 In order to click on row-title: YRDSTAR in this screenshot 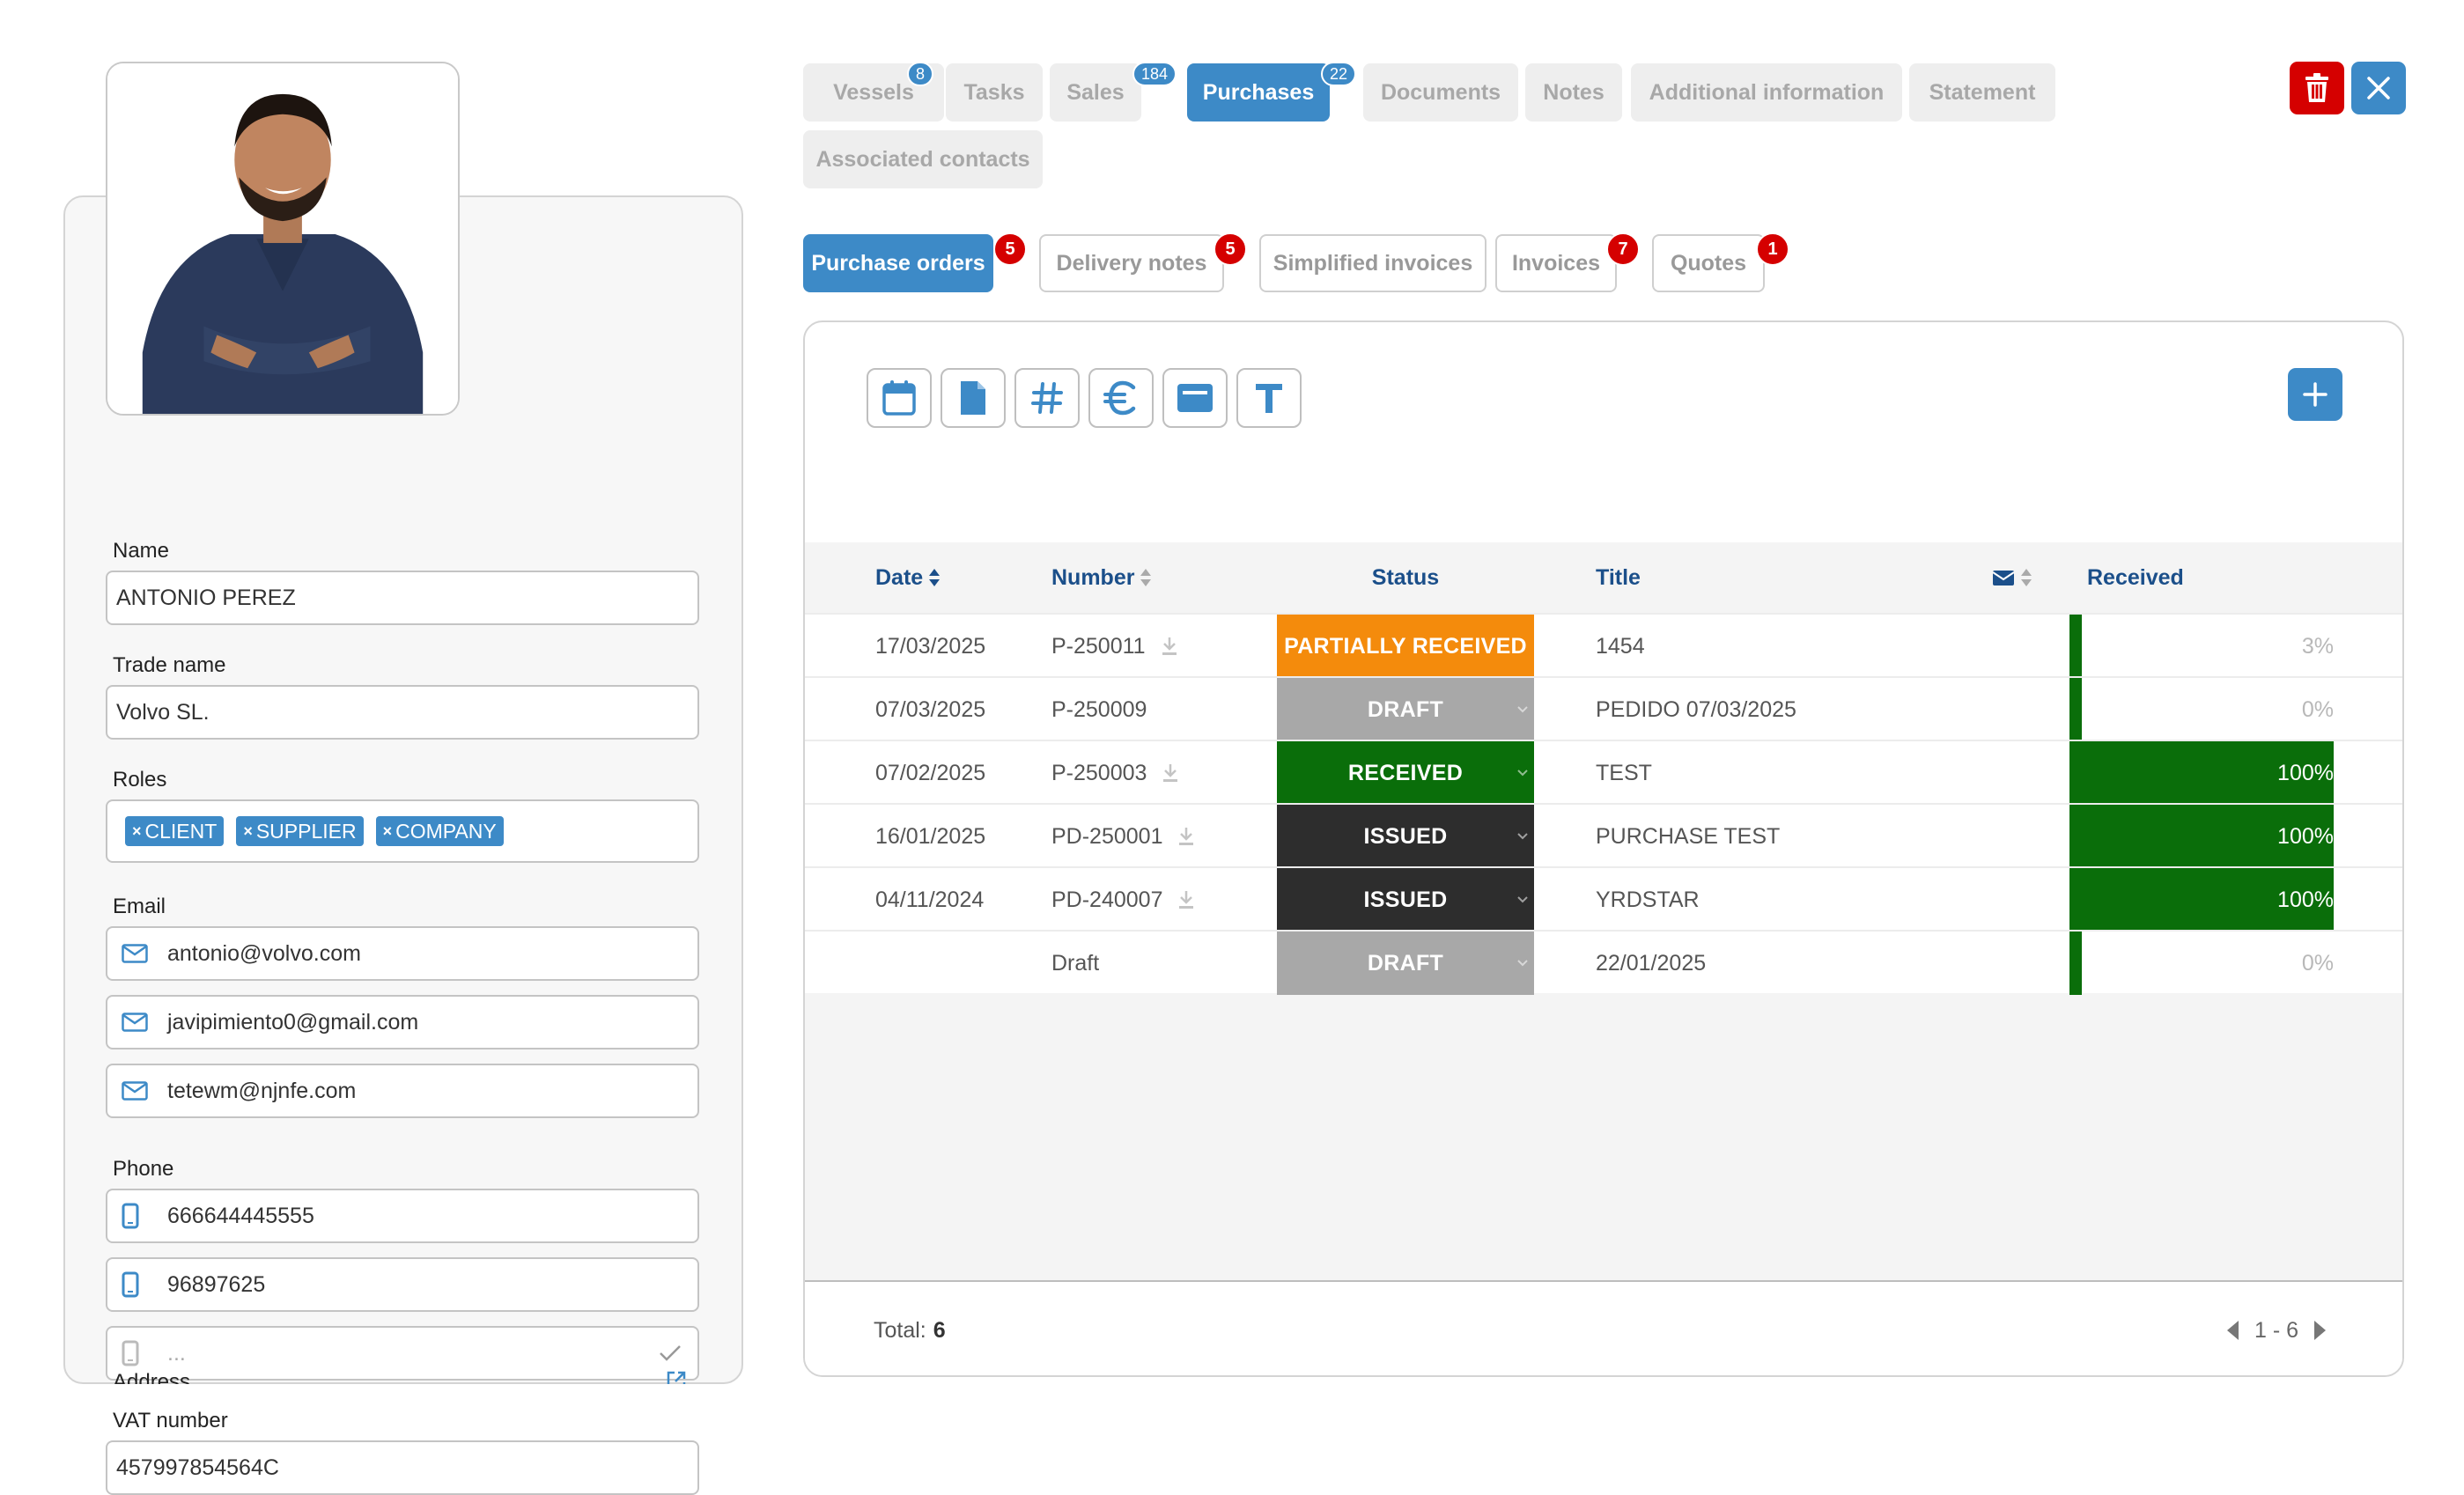, I will do `click(1648, 900)`.